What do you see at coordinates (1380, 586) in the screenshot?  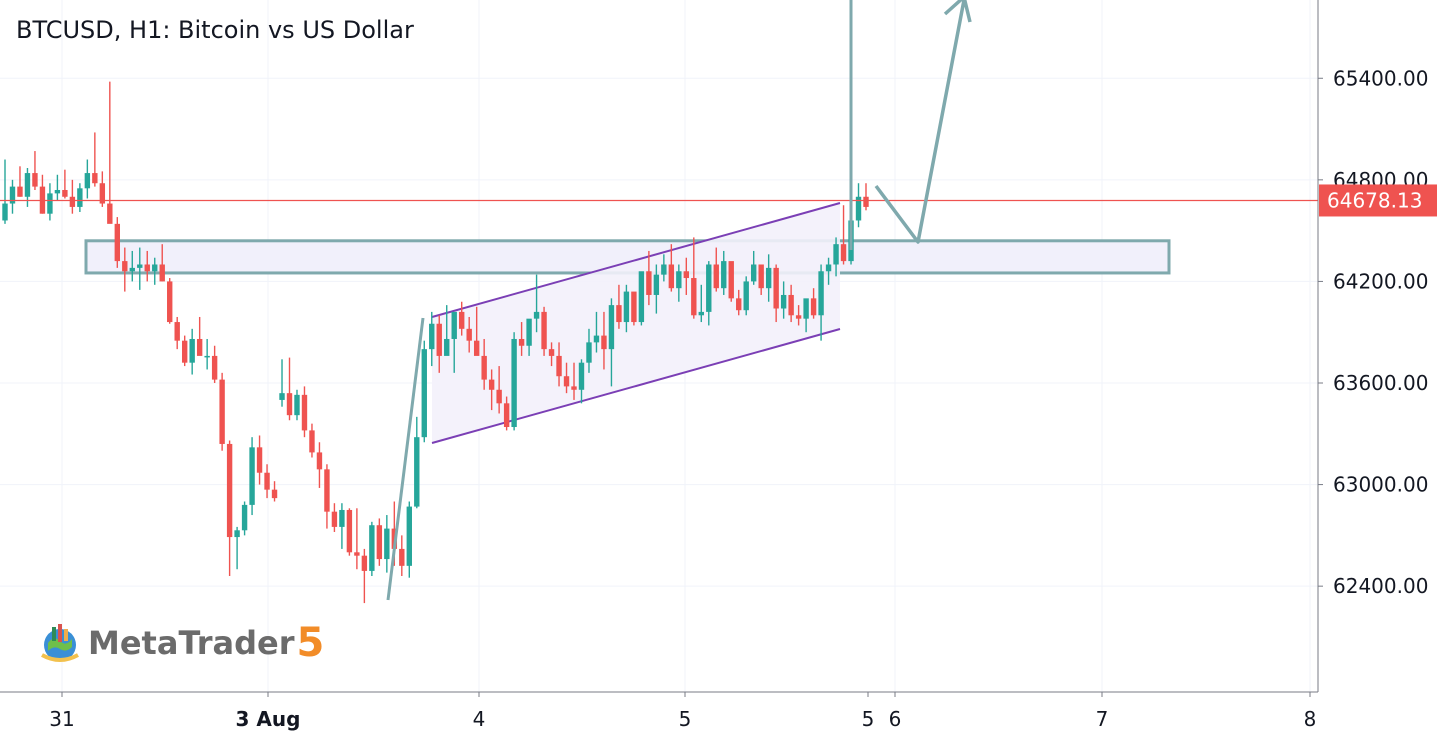 I see `price-tick-label: 62400.00` at bounding box center [1380, 586].